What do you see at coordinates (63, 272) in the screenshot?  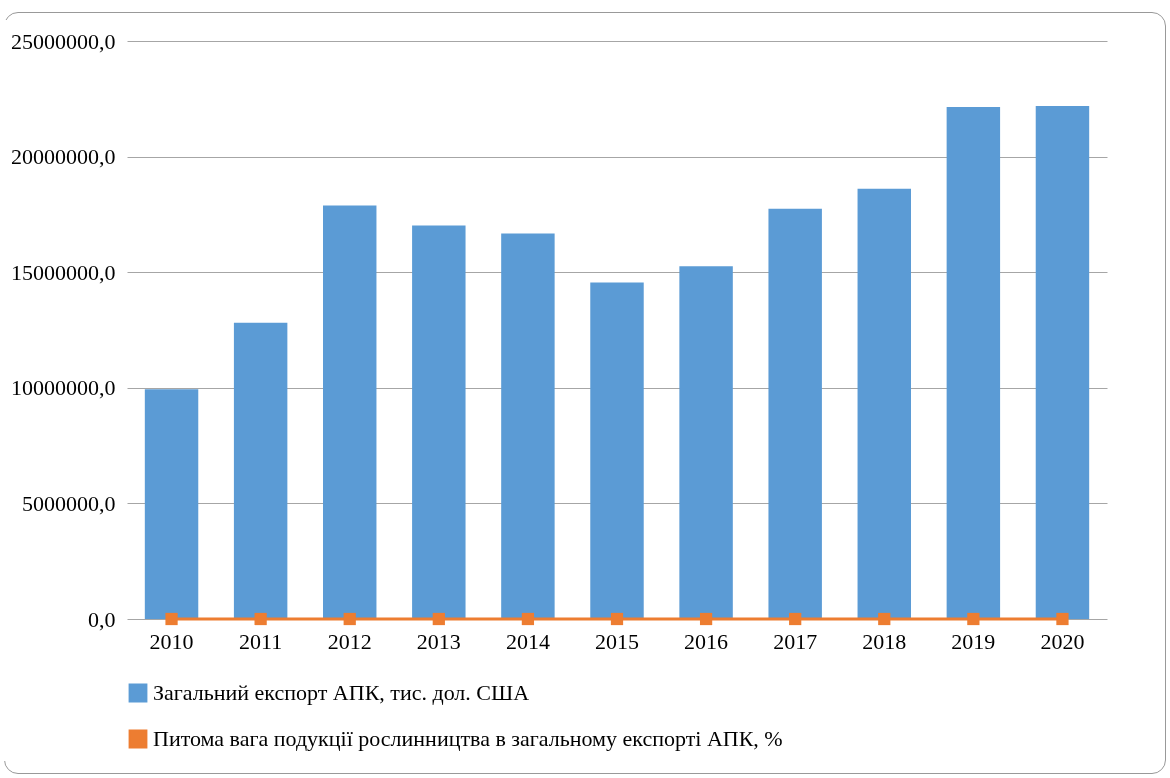 I see `y-tick-label: 15000000,0` at bounding box center [63, 272].